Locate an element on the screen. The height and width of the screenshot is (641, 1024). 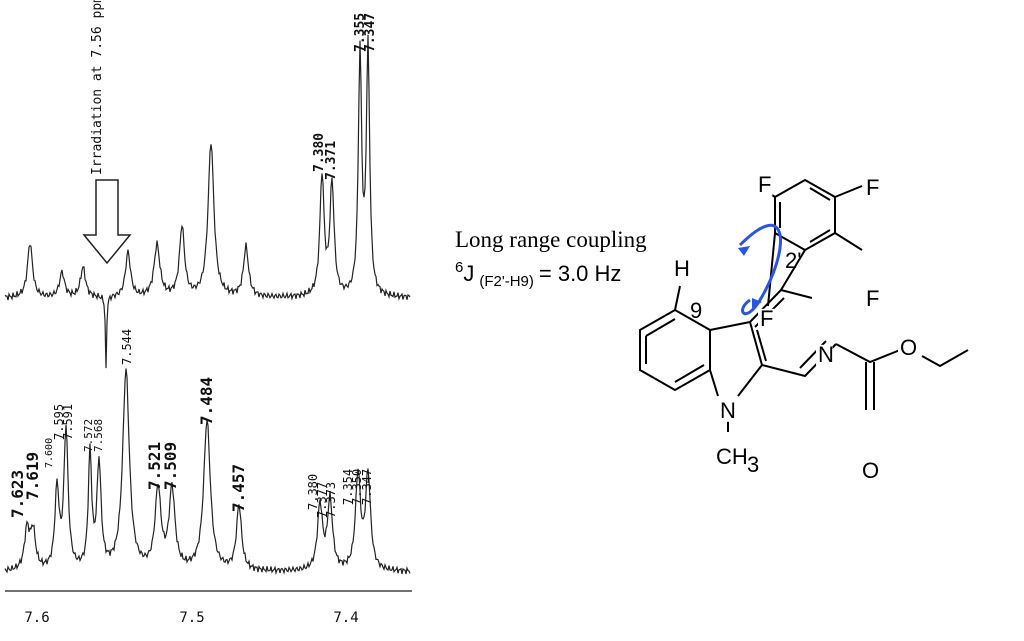
peak-label: 7.350 is located at coordinates (357, 487).